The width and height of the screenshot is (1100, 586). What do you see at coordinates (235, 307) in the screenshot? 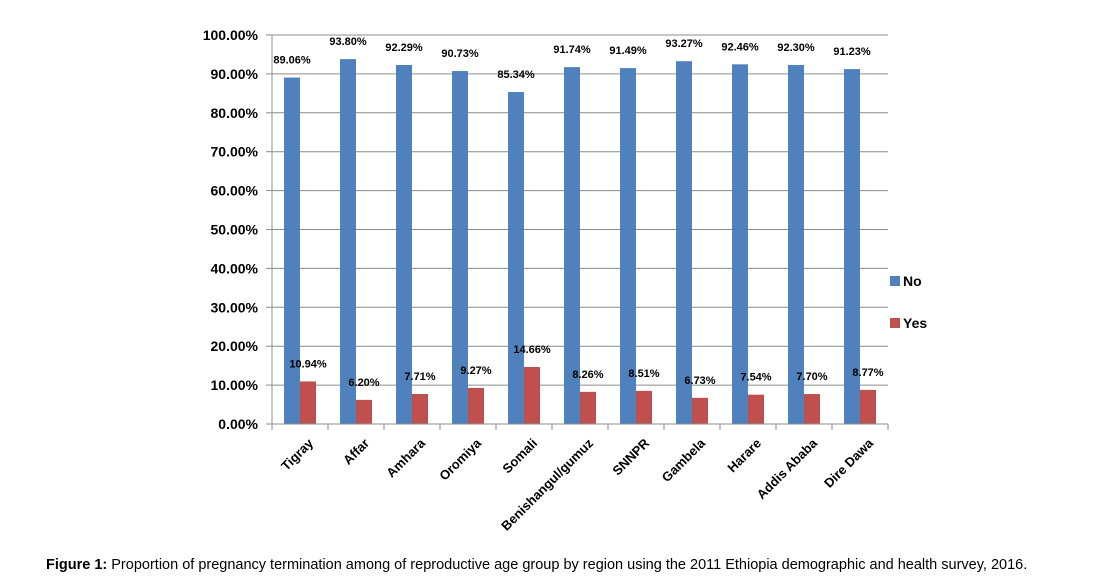
I see `y-tick-label: 30.00%` at bounding box center [235, 307].